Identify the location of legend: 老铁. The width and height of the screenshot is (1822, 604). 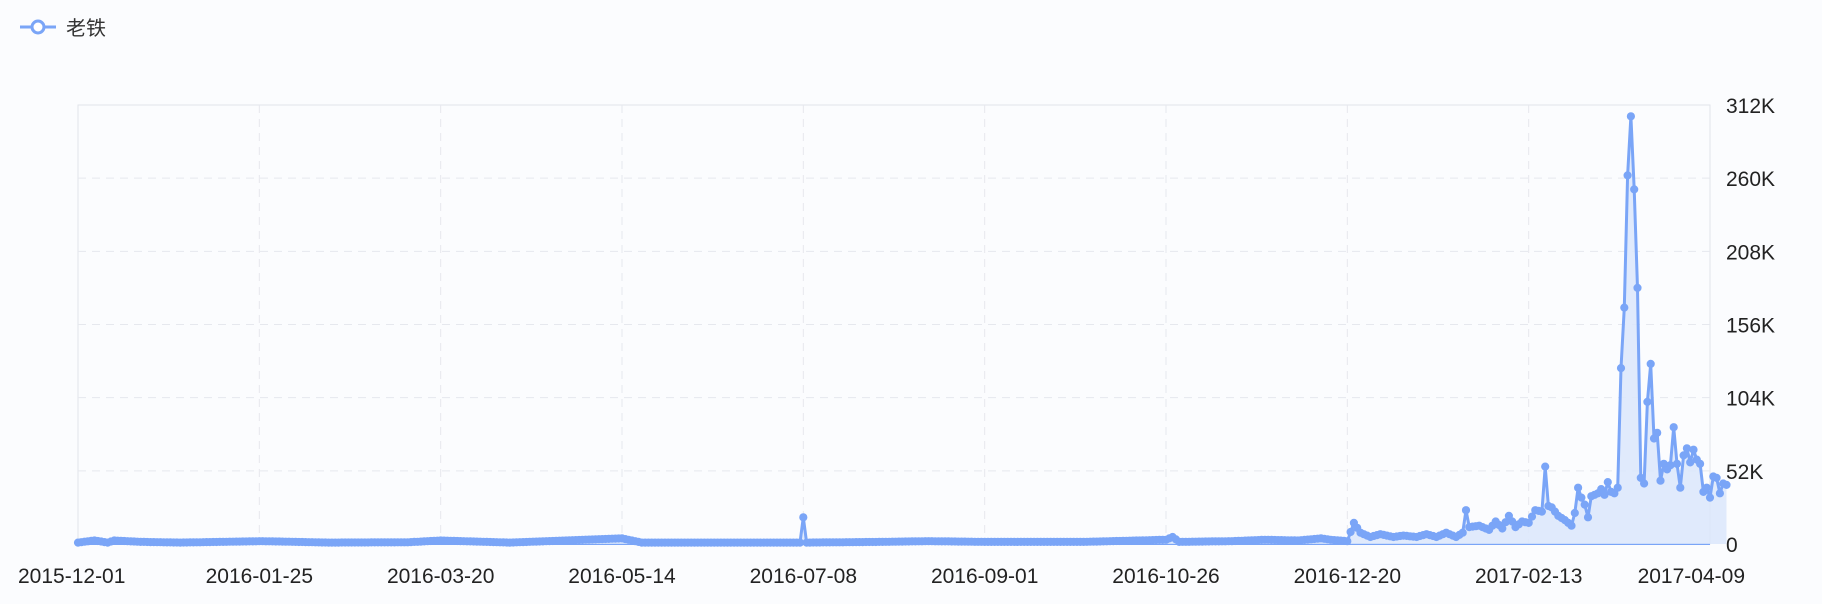
(62, 26).